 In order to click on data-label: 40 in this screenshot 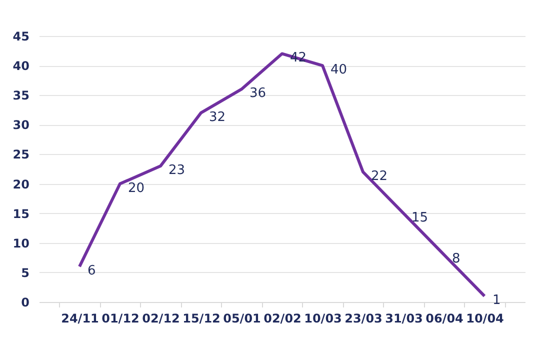, I will do `click(339, 70)`.